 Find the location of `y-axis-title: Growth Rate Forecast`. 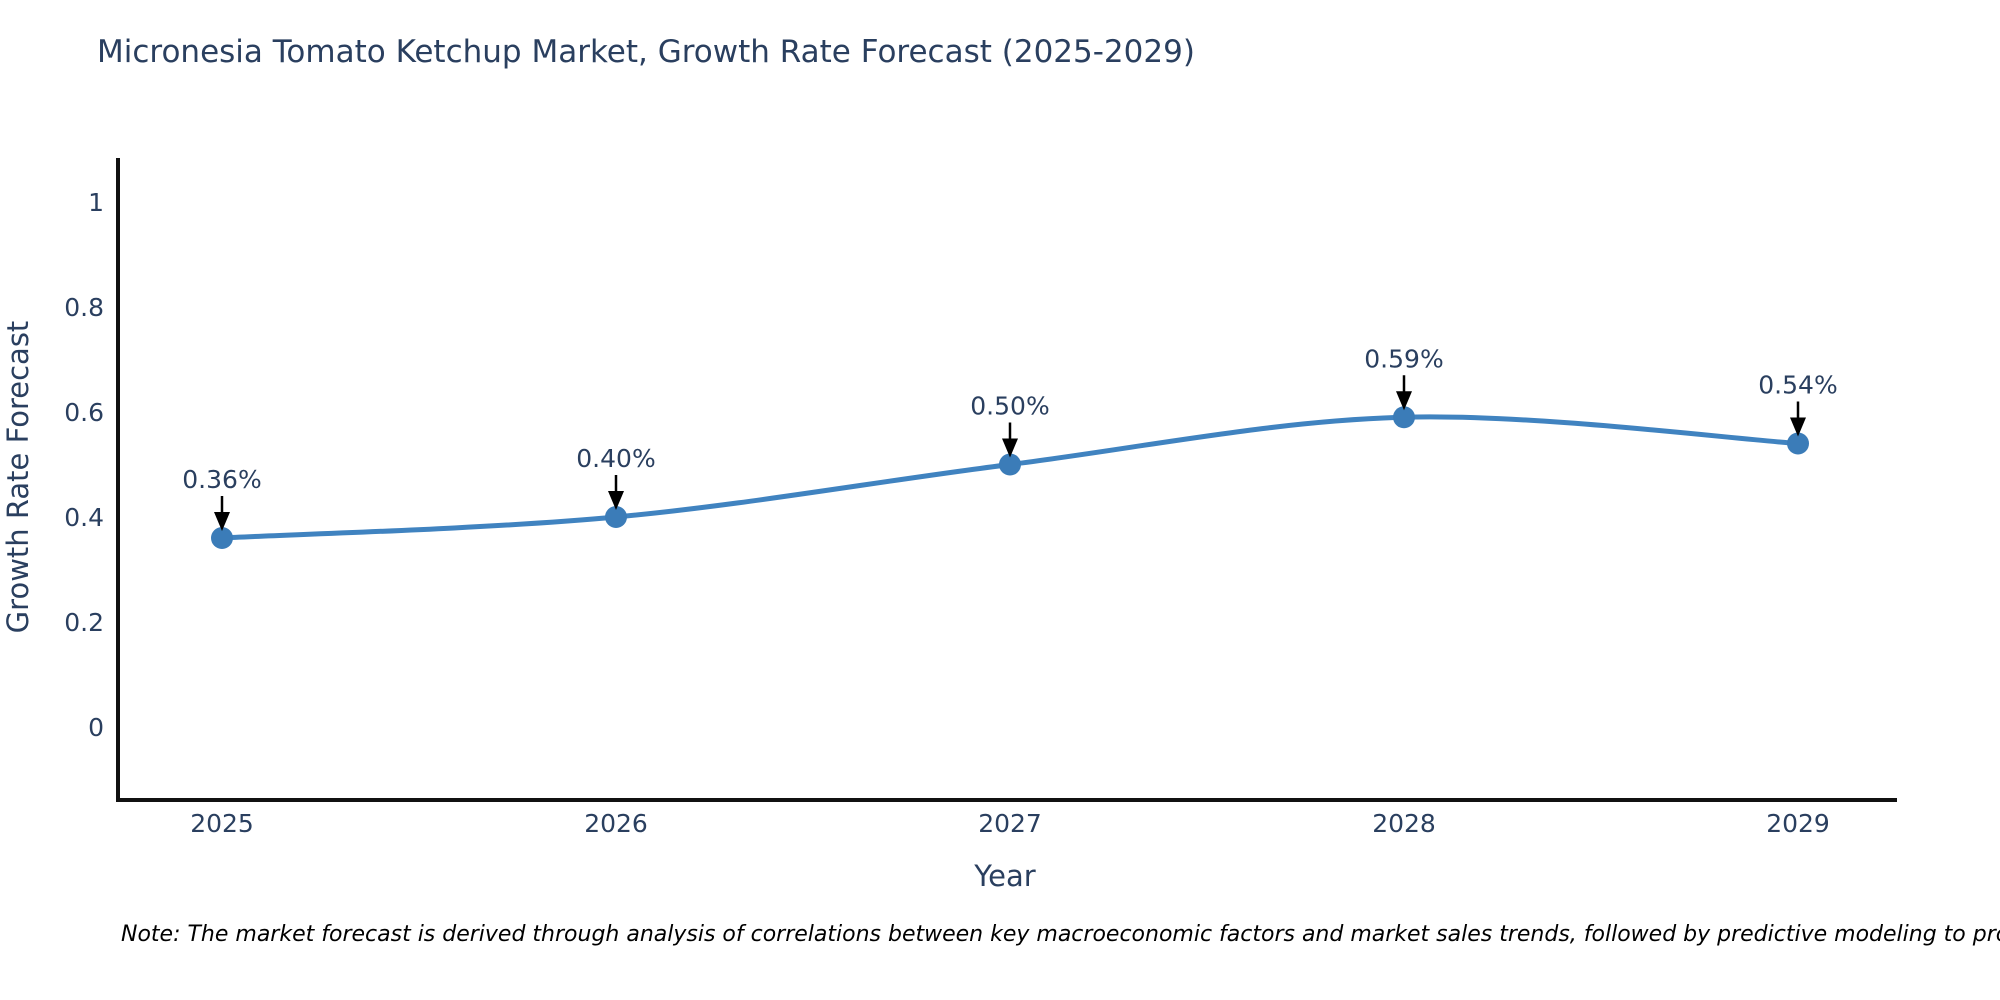

y-axis-title: Growth Rate Forecast is located at coordinates (18, 477).